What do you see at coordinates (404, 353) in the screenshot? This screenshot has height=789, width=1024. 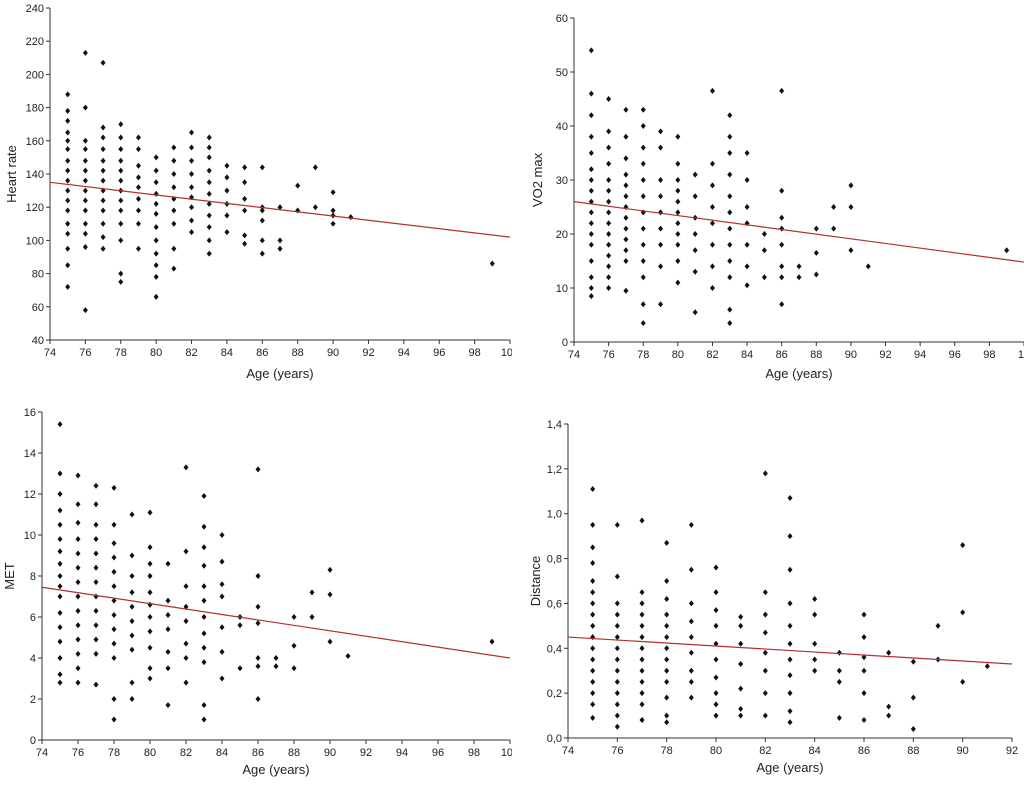 I see `x-tick-label: 94` at bounding box center [404, 353].